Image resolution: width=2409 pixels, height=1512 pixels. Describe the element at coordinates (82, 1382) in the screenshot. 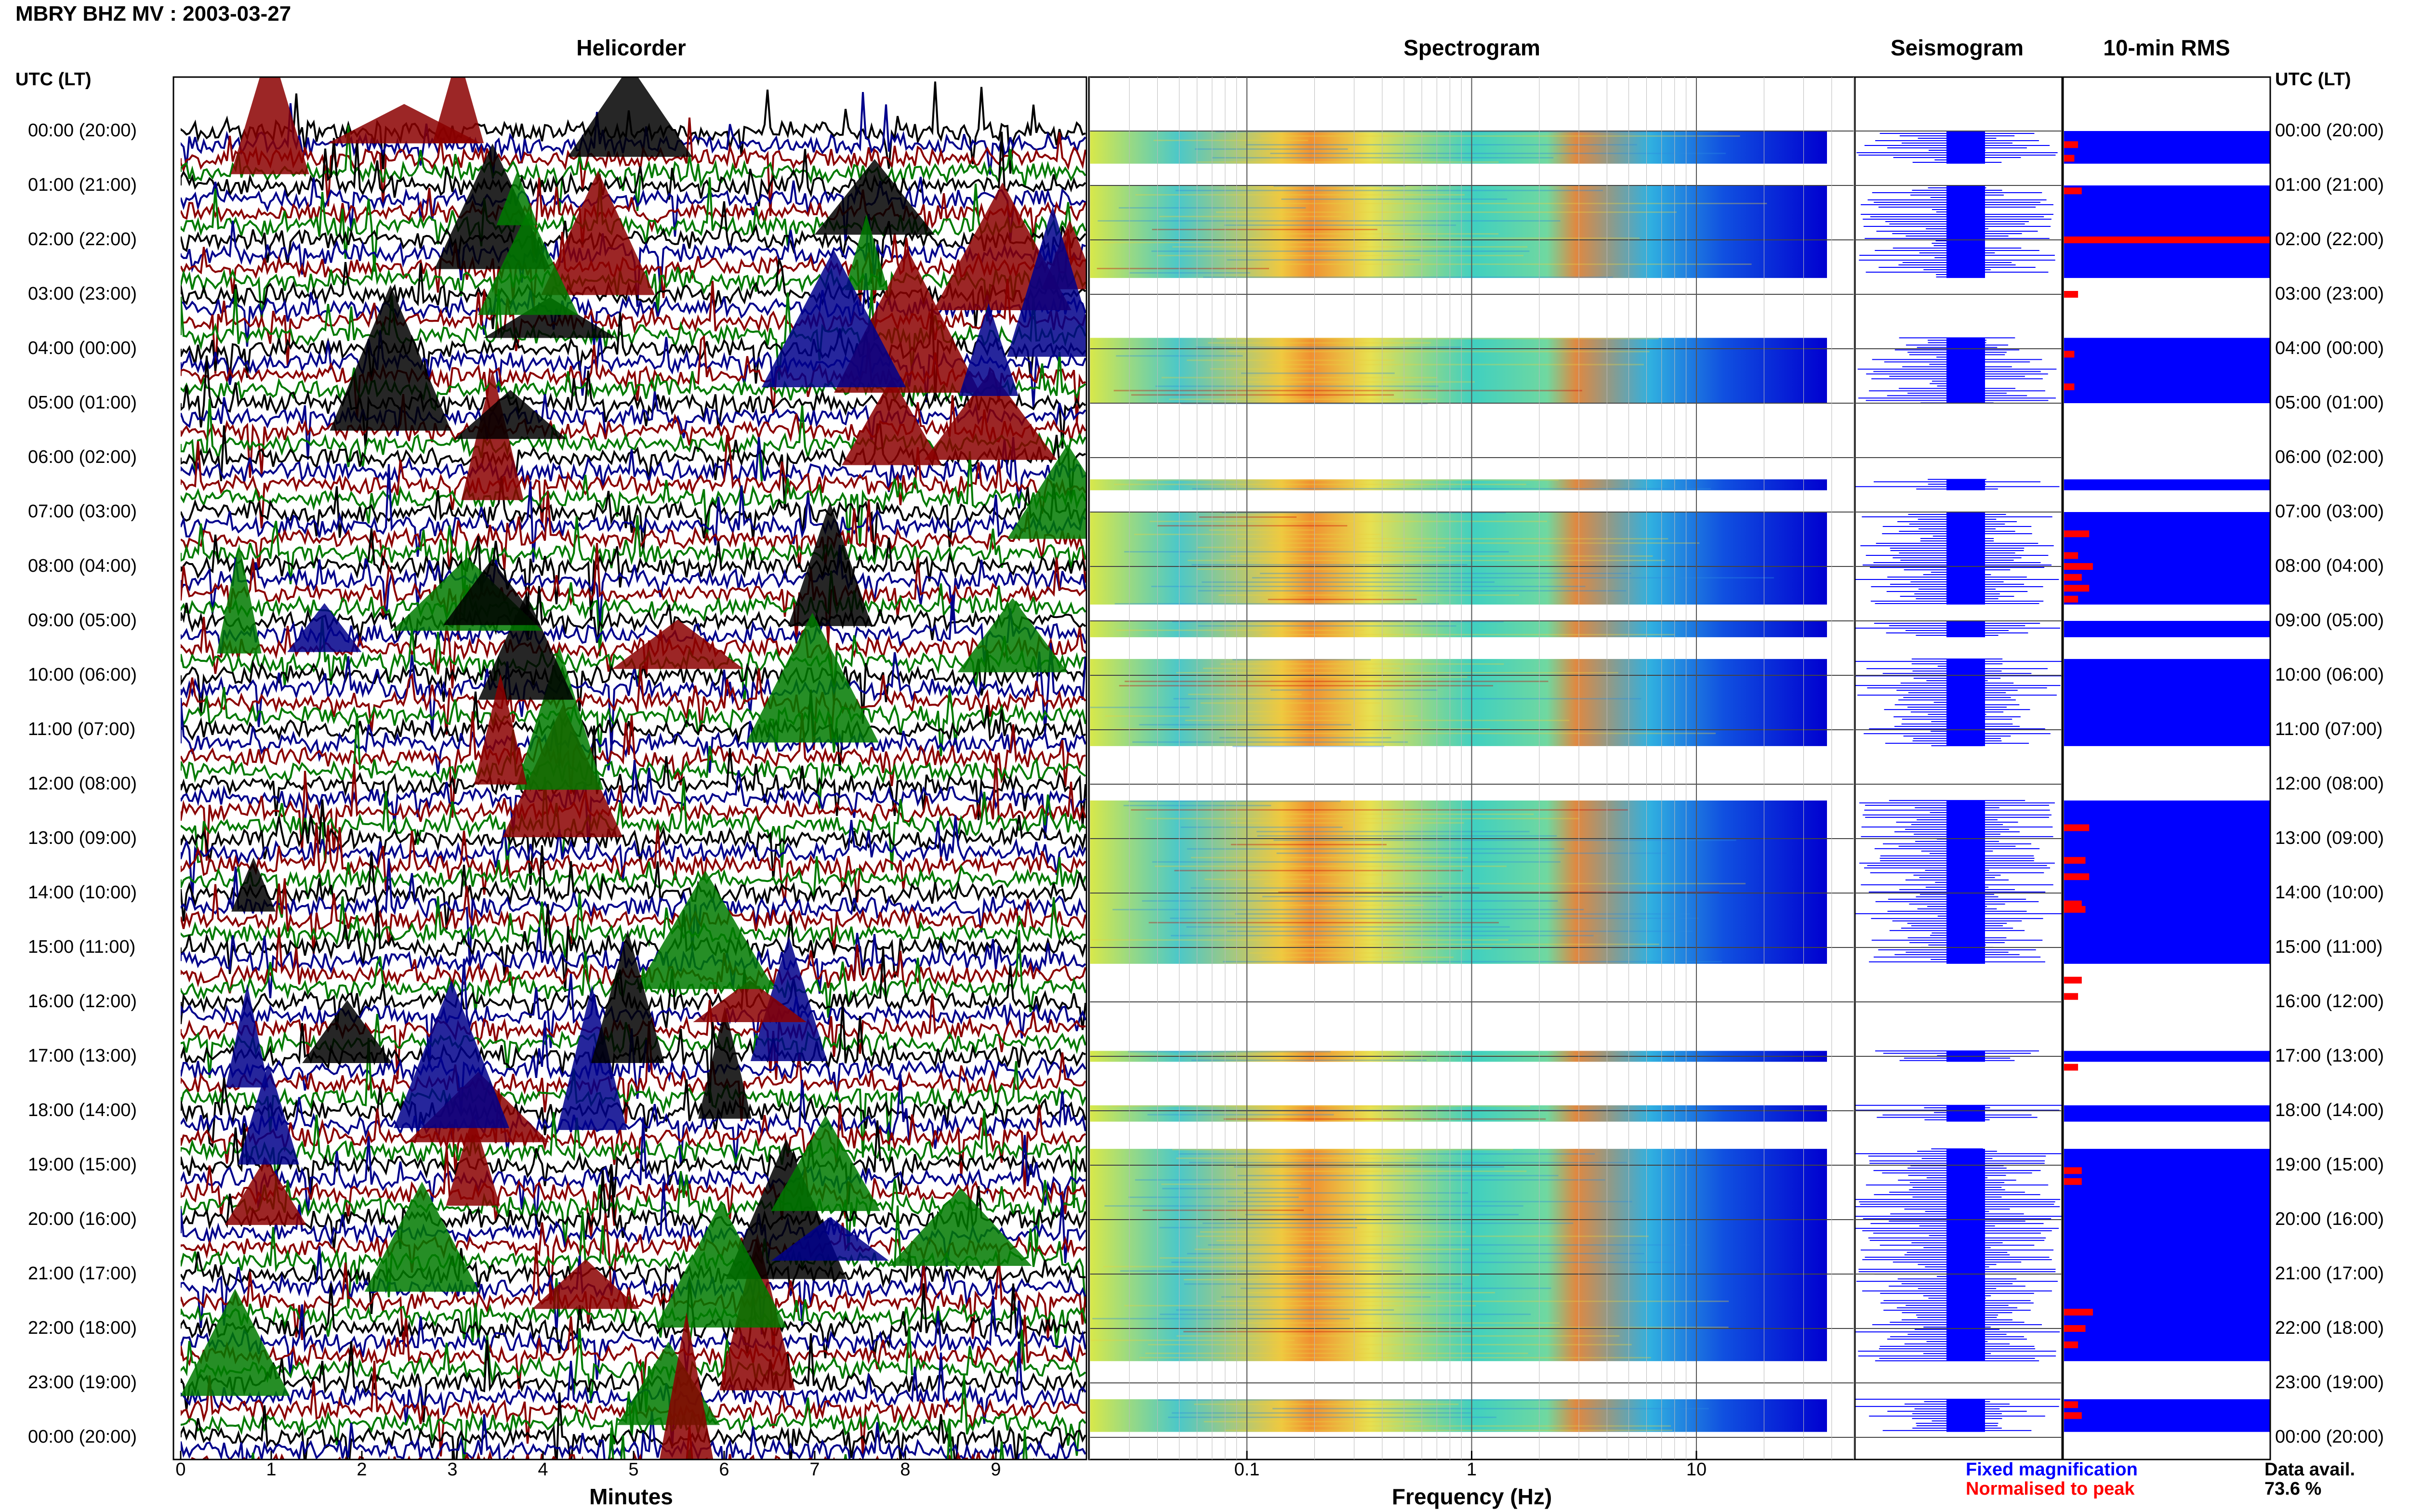

I see `hour-label-left: 23:00 (19:00)` at that location.